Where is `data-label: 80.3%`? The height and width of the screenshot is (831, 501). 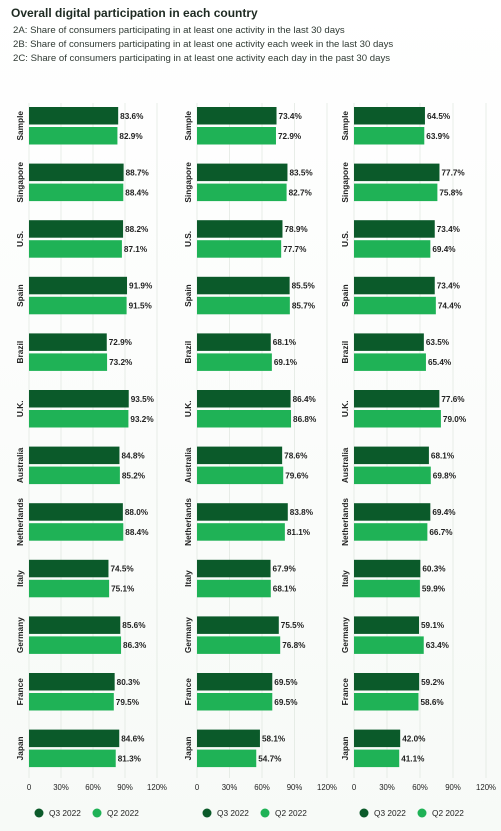 data-label: 80.3% is located at coordinates (129, 682).